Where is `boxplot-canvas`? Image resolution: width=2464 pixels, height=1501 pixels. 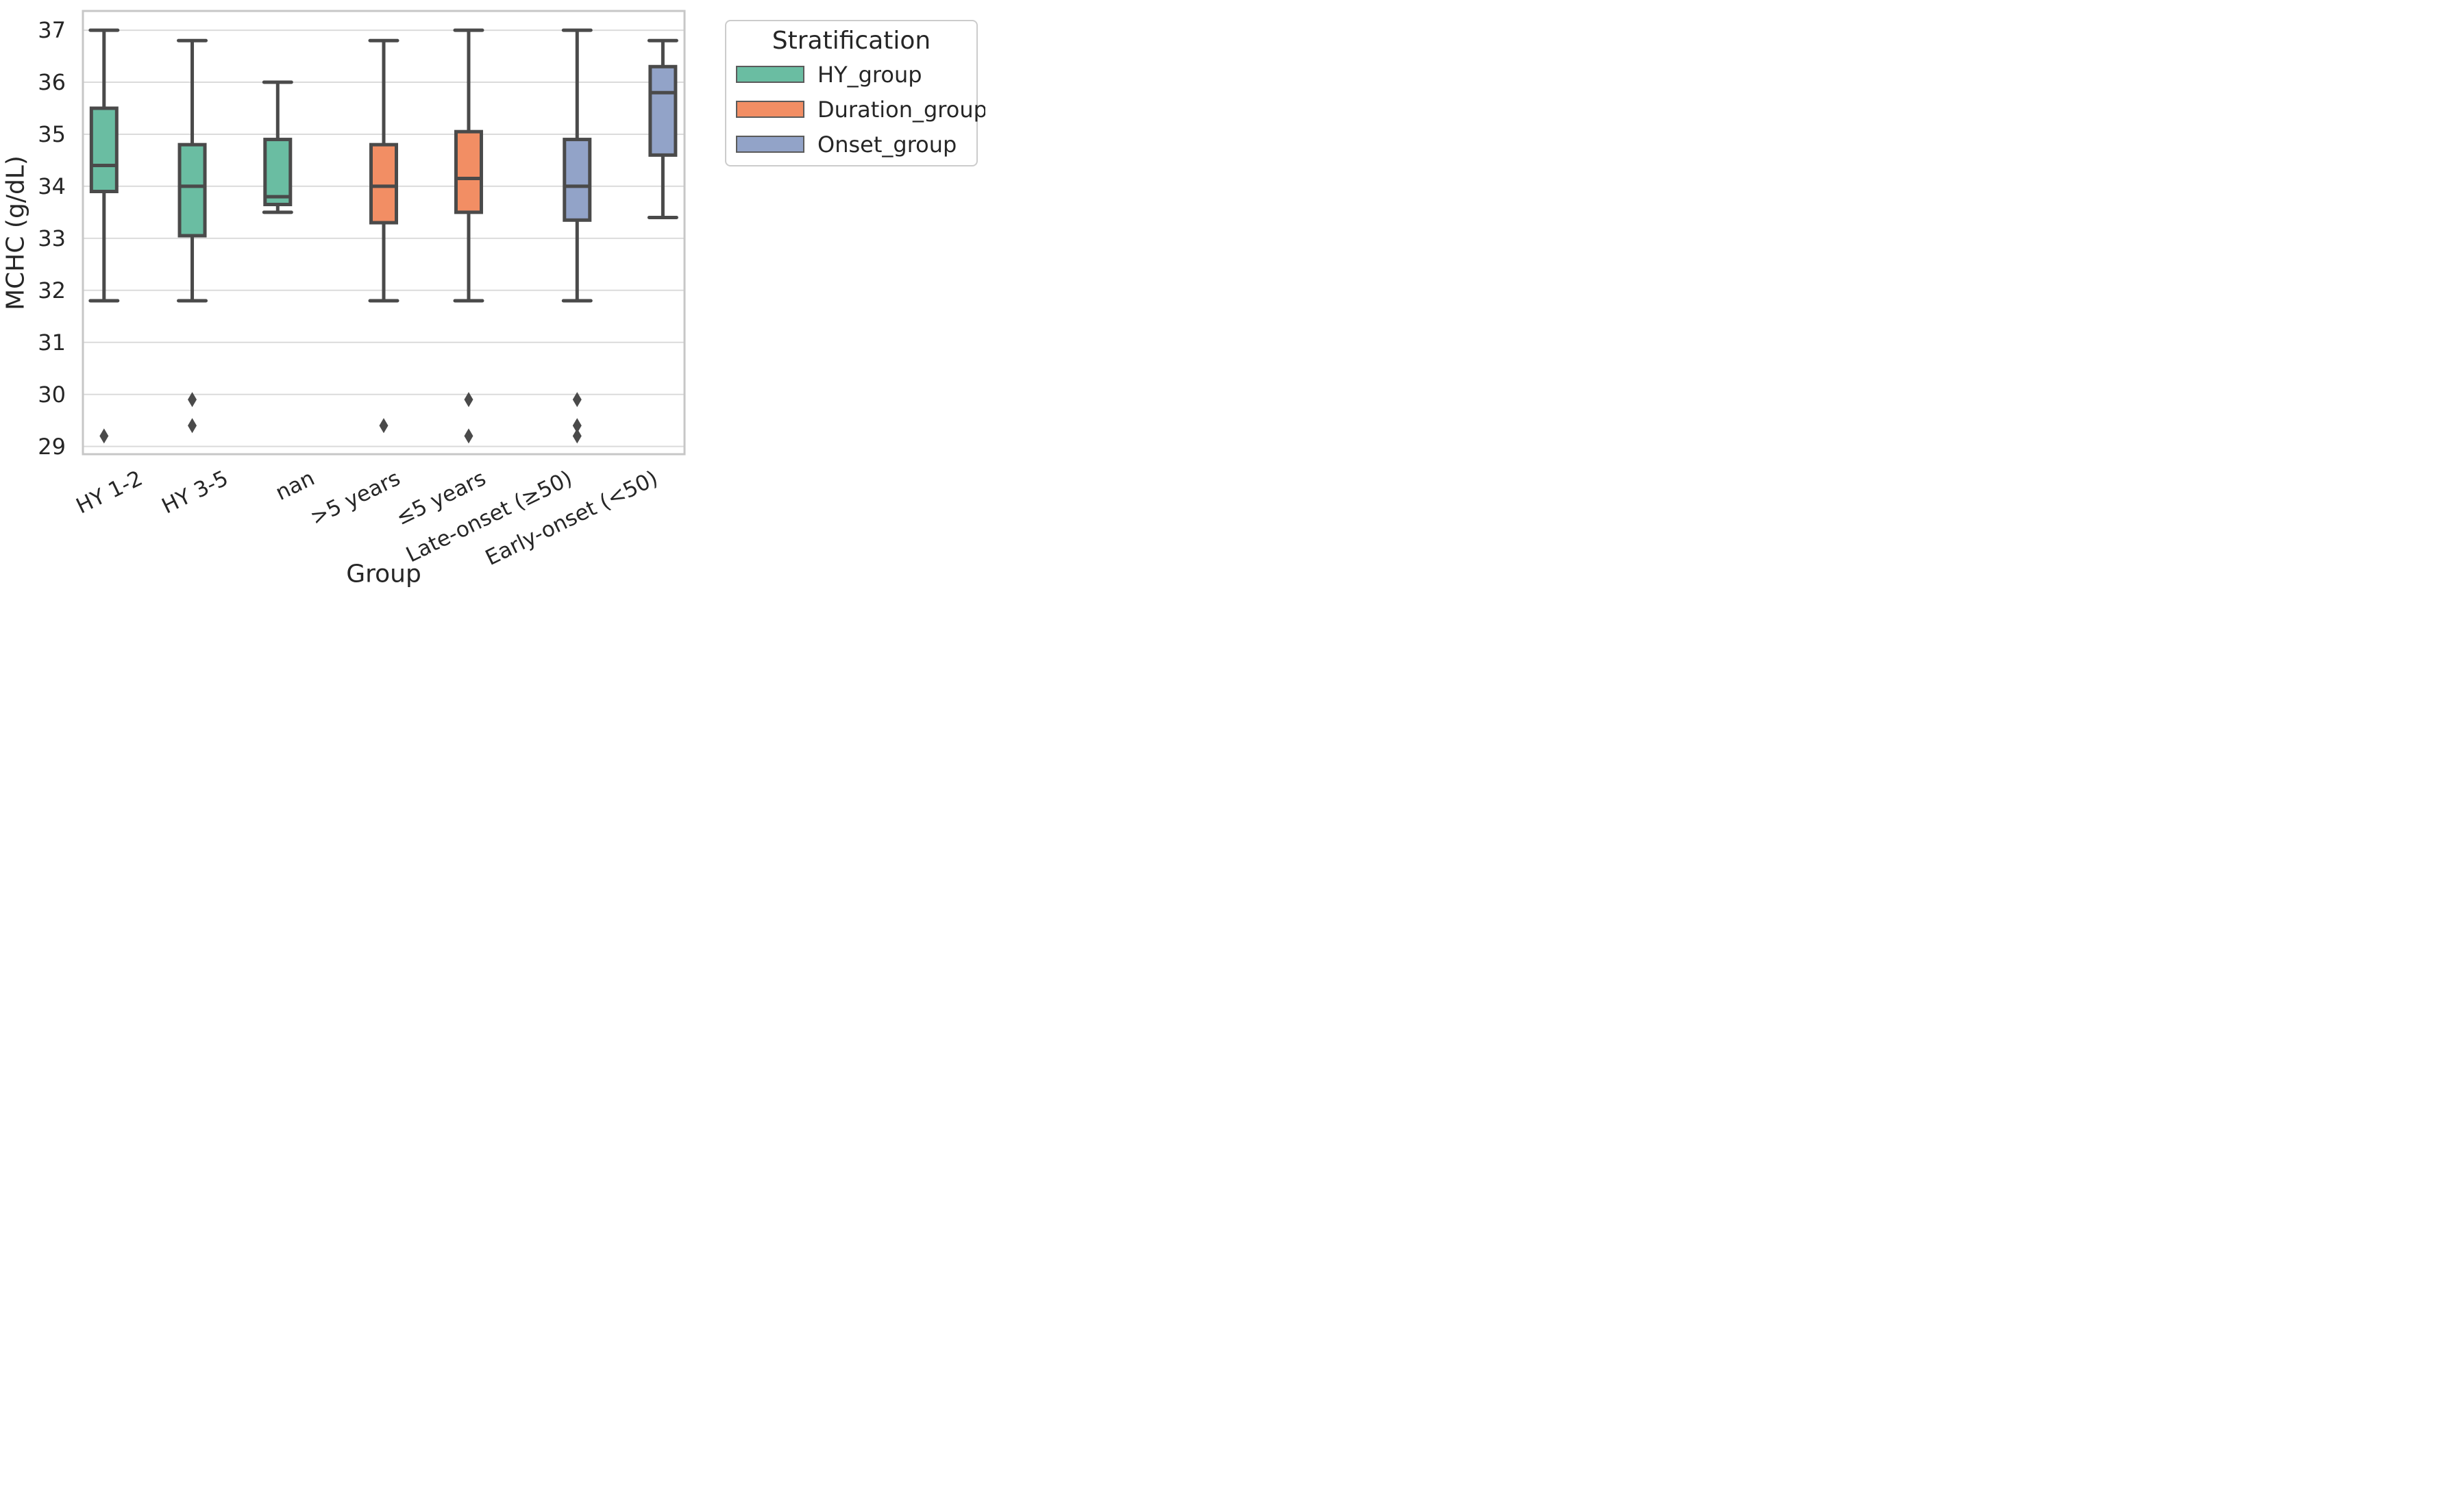 boxplot-canvas is located at coordinates (384, 233).